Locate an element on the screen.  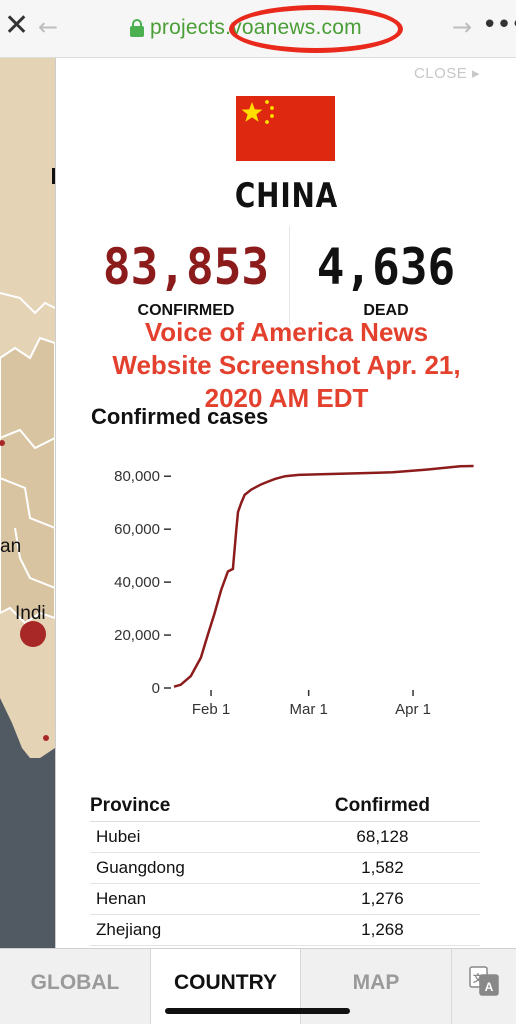
province-name: Guangdong is located at coordinates (187, 868).